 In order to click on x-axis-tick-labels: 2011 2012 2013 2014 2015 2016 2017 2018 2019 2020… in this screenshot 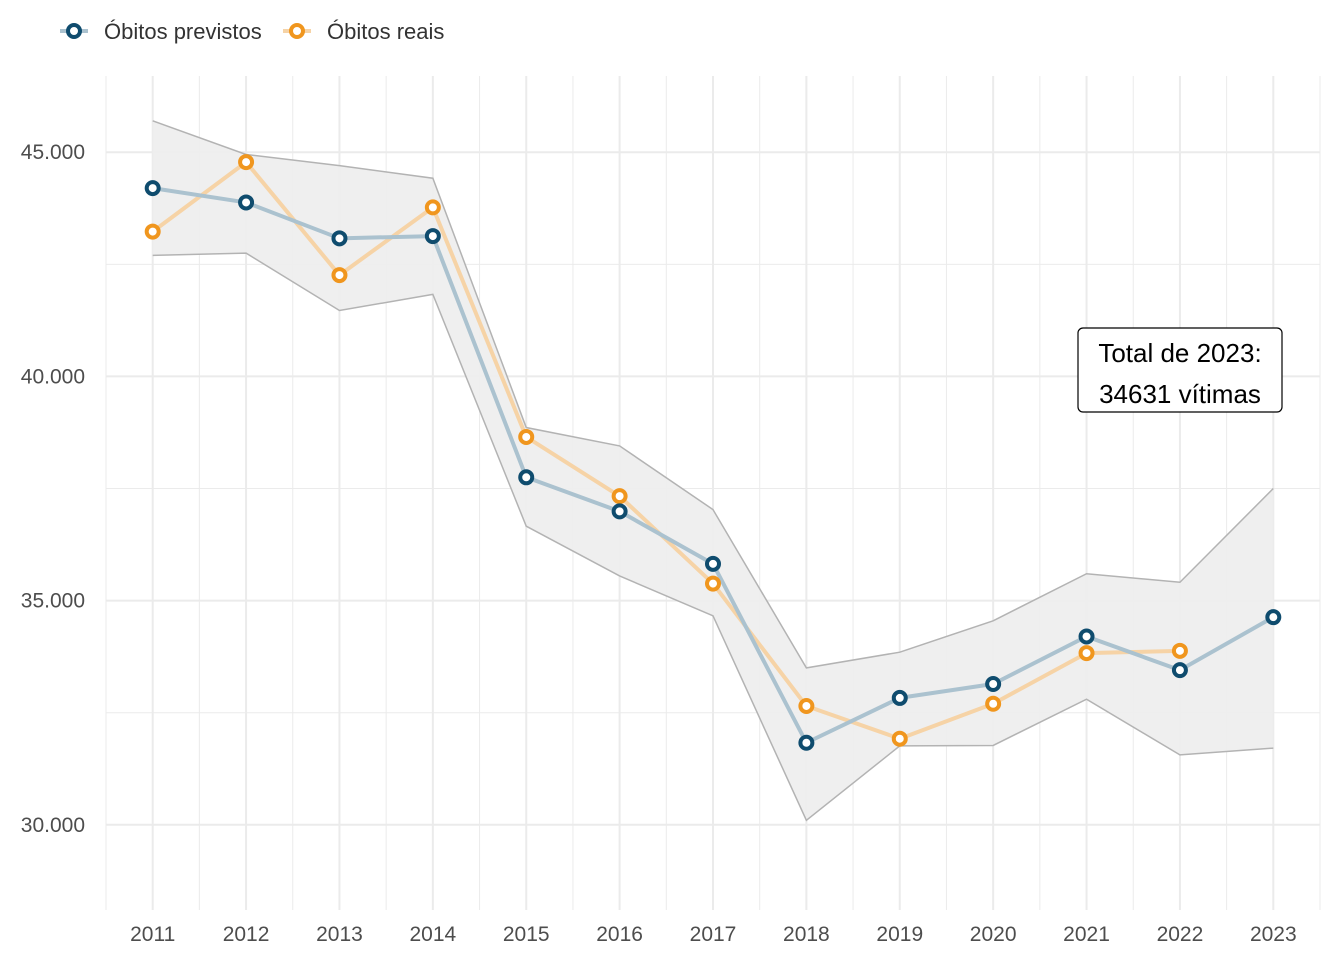, I will do `click(713, 934)`.